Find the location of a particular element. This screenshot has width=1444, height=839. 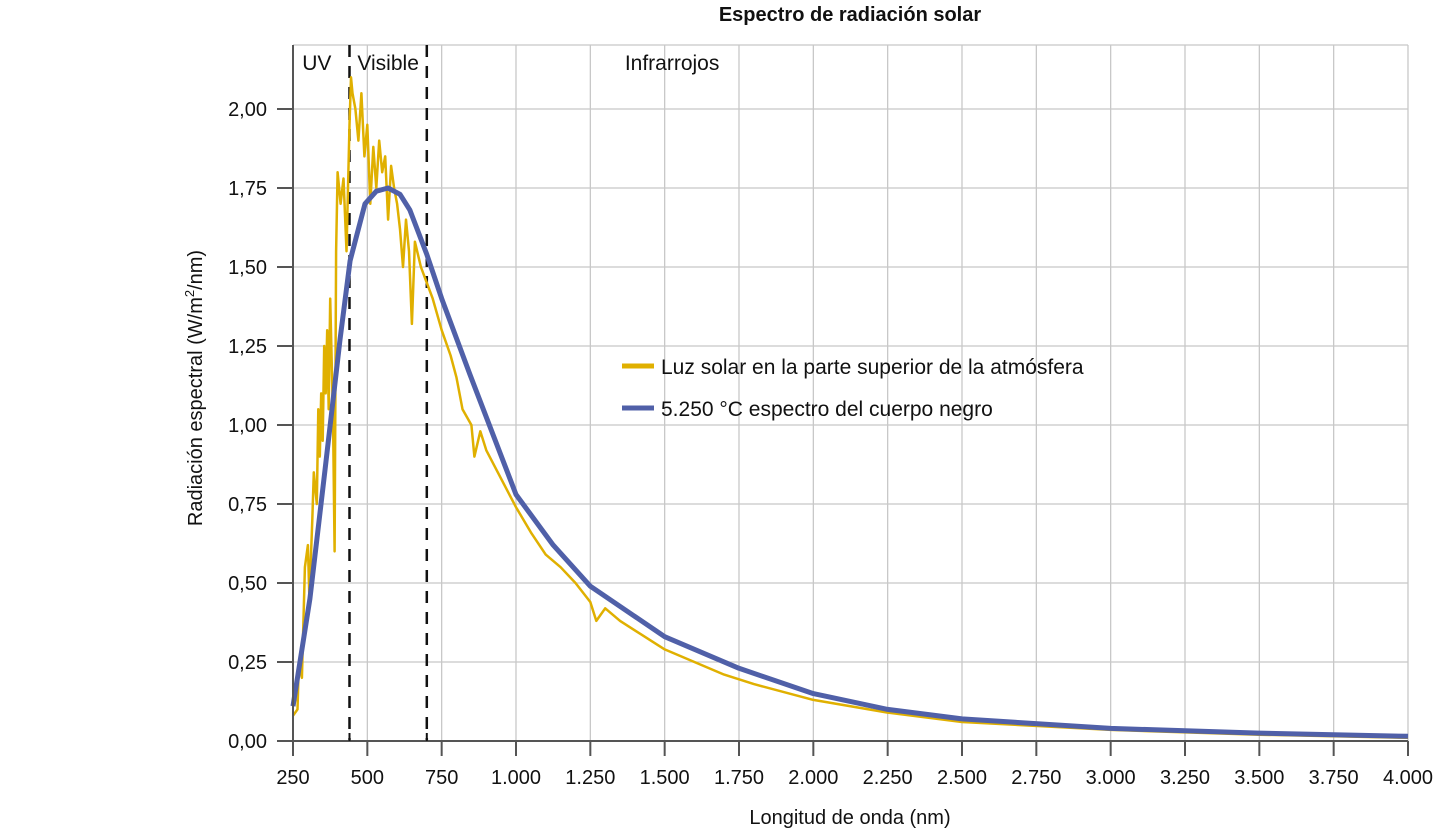

region-label-infrarrojos: Infrarrojos is located at coordinates (672, 63).